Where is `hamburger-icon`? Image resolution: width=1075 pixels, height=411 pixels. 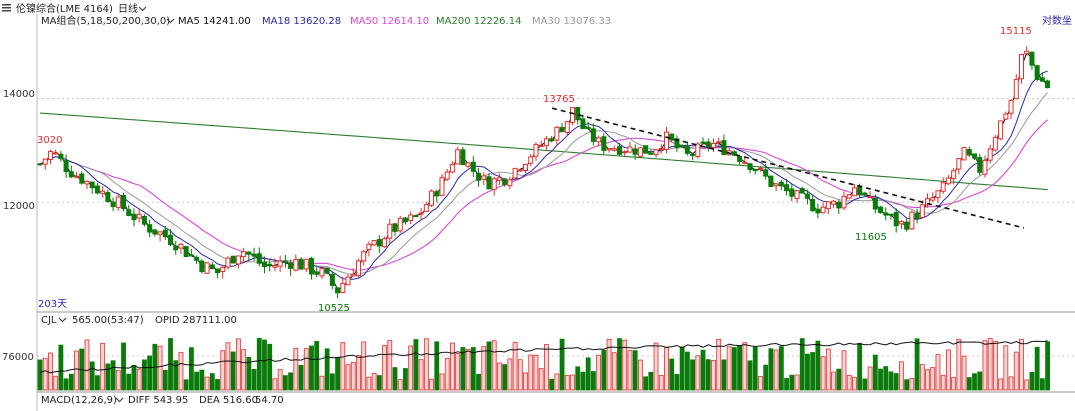 hamburger-icon is located at coordinates (6, 8).